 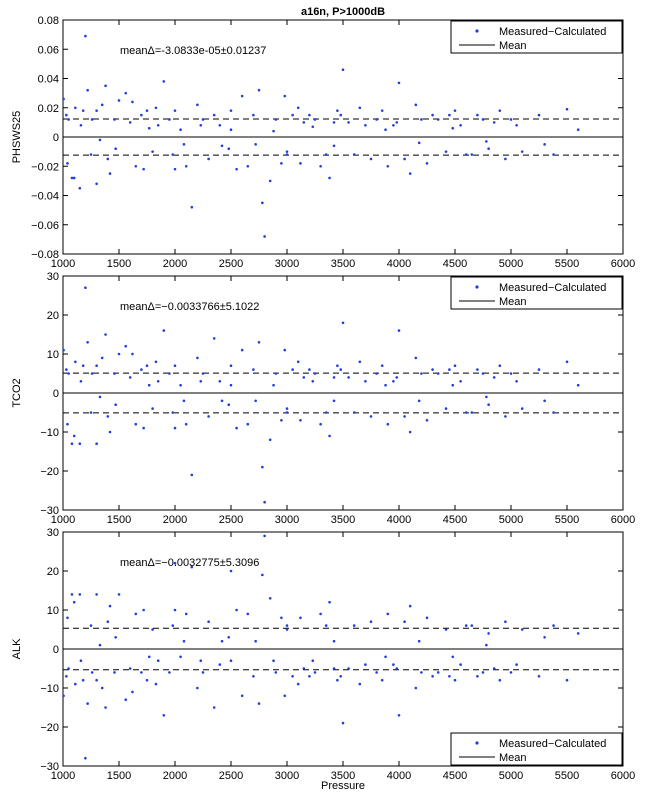 What do you see at coordinates (287, 520) in the screenshot?
I see `x-tick-label: 3000` at bounding box center [287, 520].